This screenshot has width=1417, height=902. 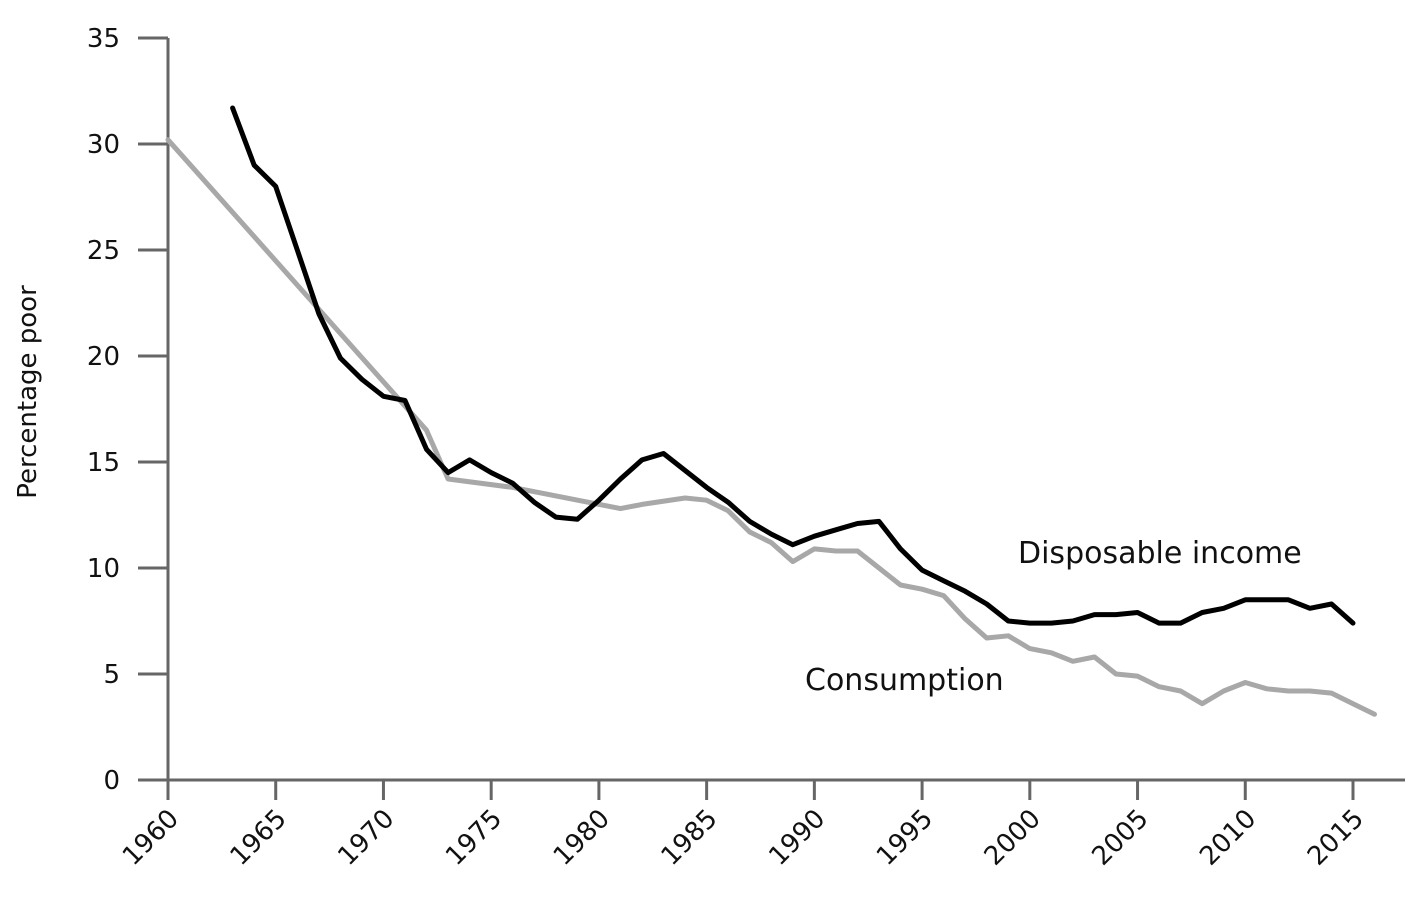 I want to click on y-axis: 0 5 10 15 20 25 30 35, so click(x=128, y=410).